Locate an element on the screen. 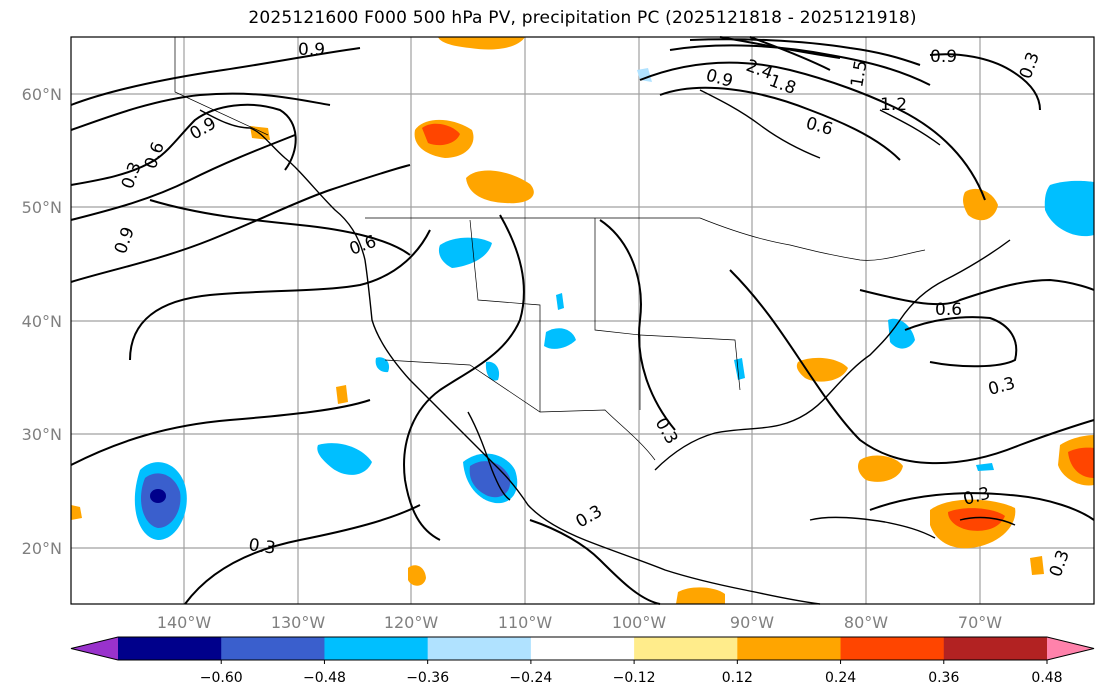  colorbar-tick-label: 0.48 is located at coordinates (1046, 678).